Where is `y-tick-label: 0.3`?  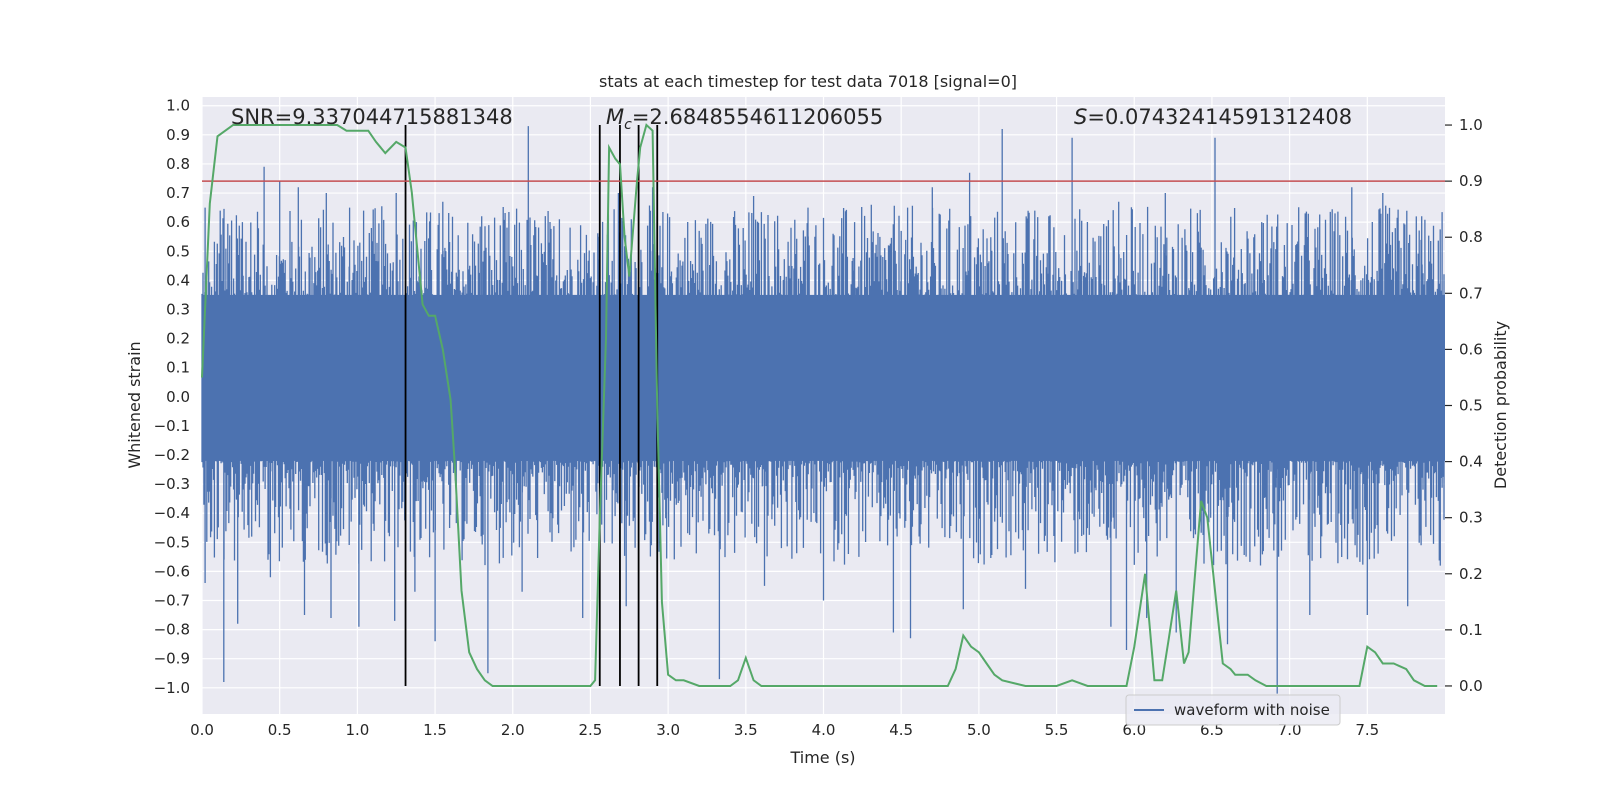
y-tick-label: 0.3 is located at coordinates (178, 309).